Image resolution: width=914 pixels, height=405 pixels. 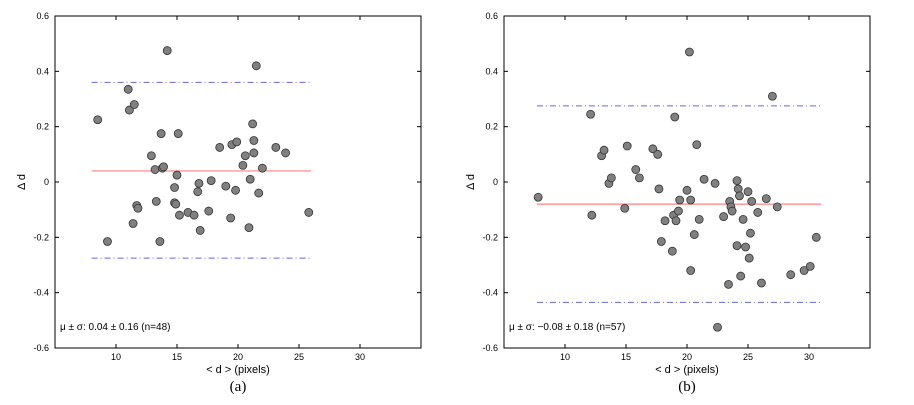 What do you see at coordinates (46, 182) in the screenshot?
I see `y-tick-label: 0` at bounding box center [46, 182].